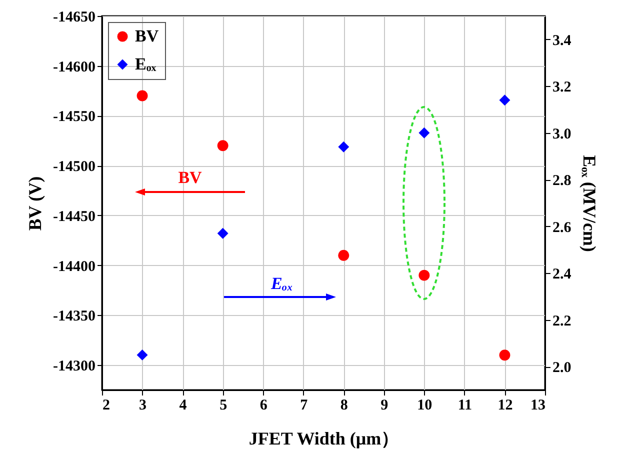  What do you see at coordinates (465, 406) in the screenshot?
I see `x-tick-label: 11` at bounding box center [465, 406].